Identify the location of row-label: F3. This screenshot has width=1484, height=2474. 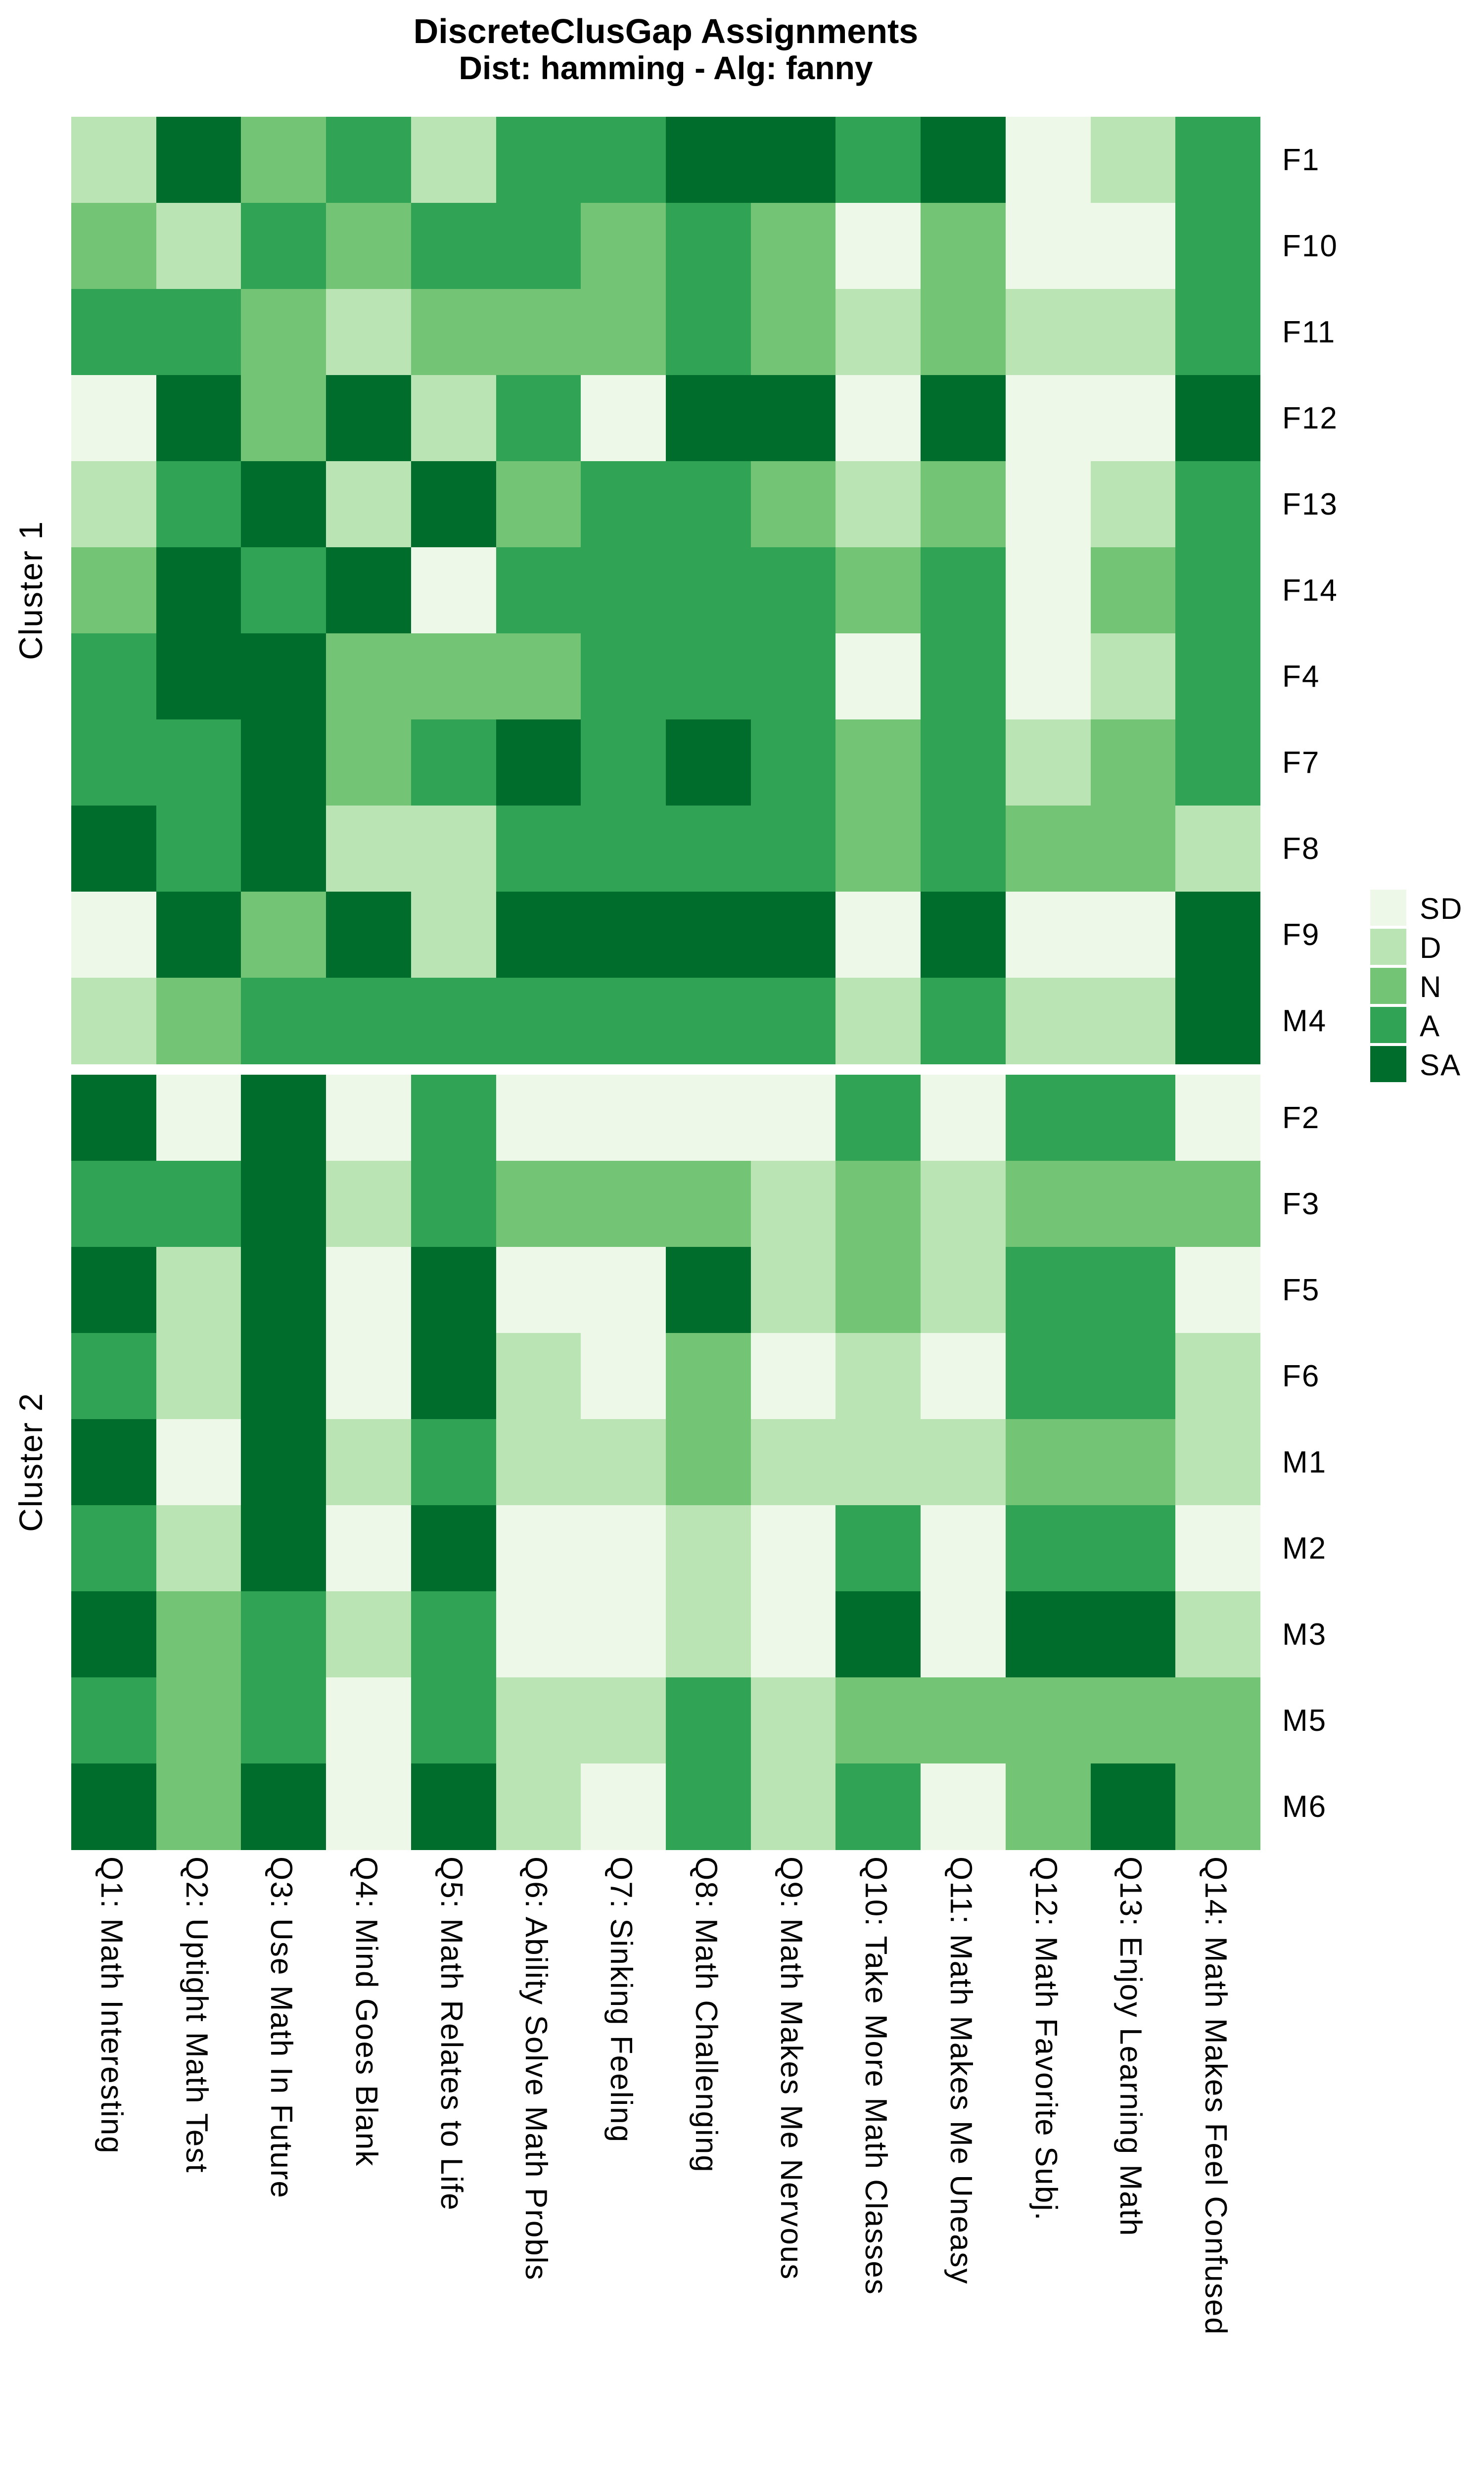
(1301, 1204).